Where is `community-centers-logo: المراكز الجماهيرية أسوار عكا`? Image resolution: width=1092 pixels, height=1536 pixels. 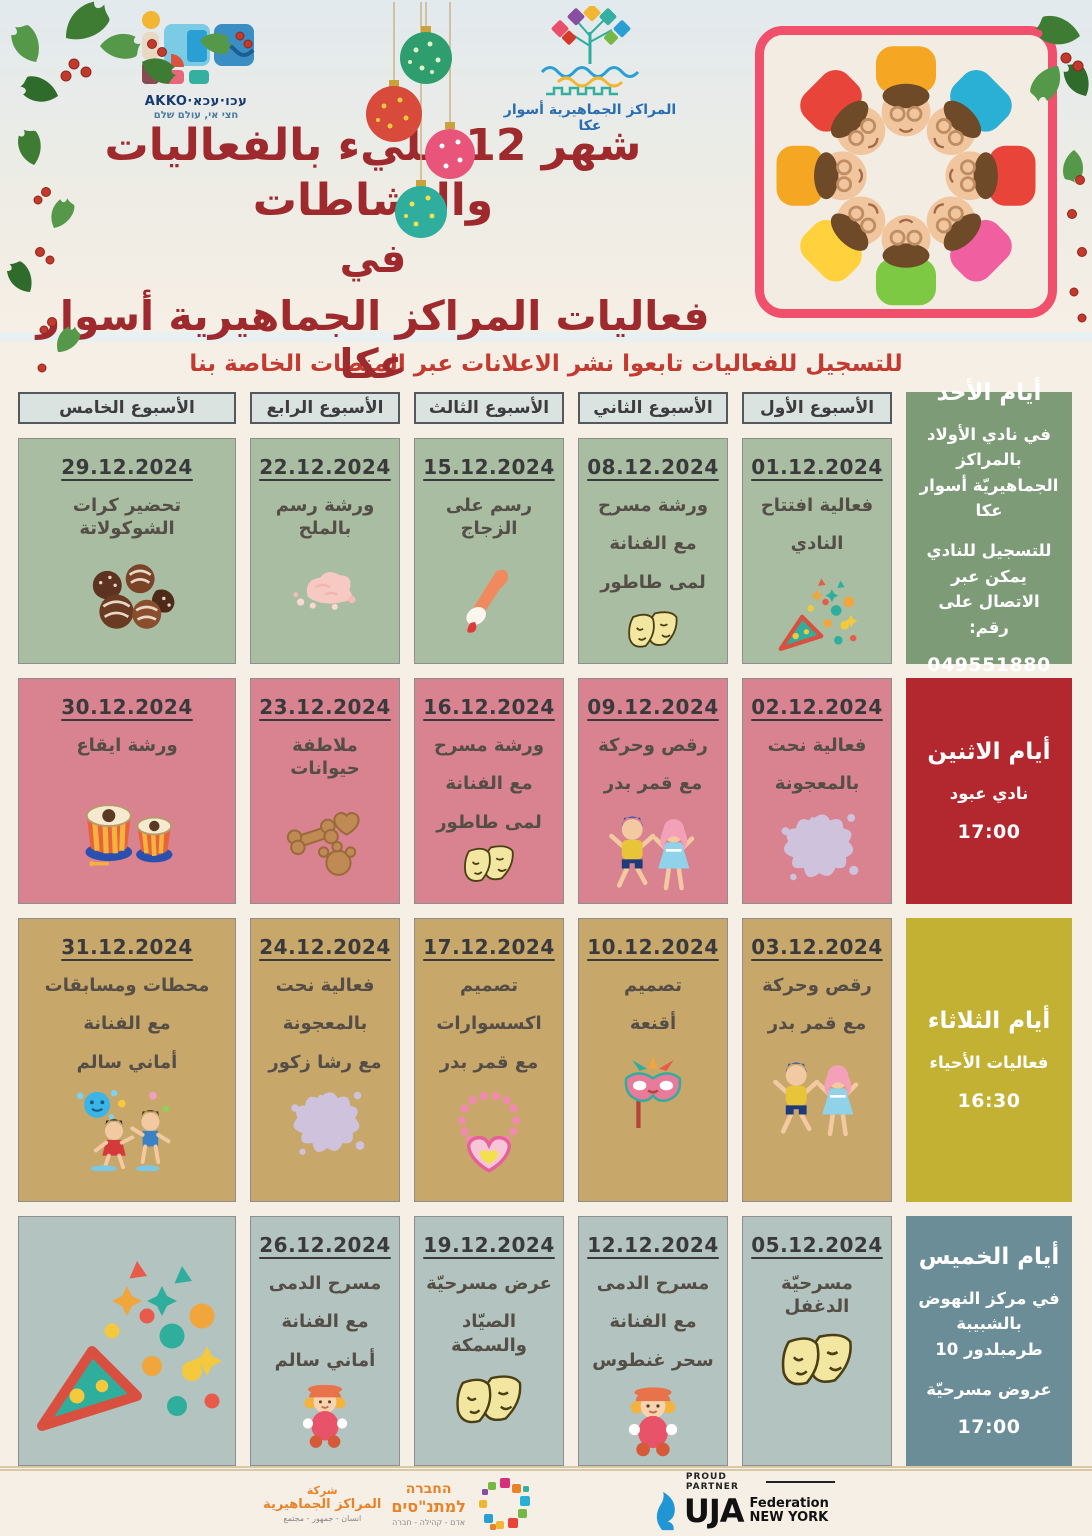 community-centers-logo: المراكز الجماهيرية أسوار عكا is located at coordinates (590, 69).